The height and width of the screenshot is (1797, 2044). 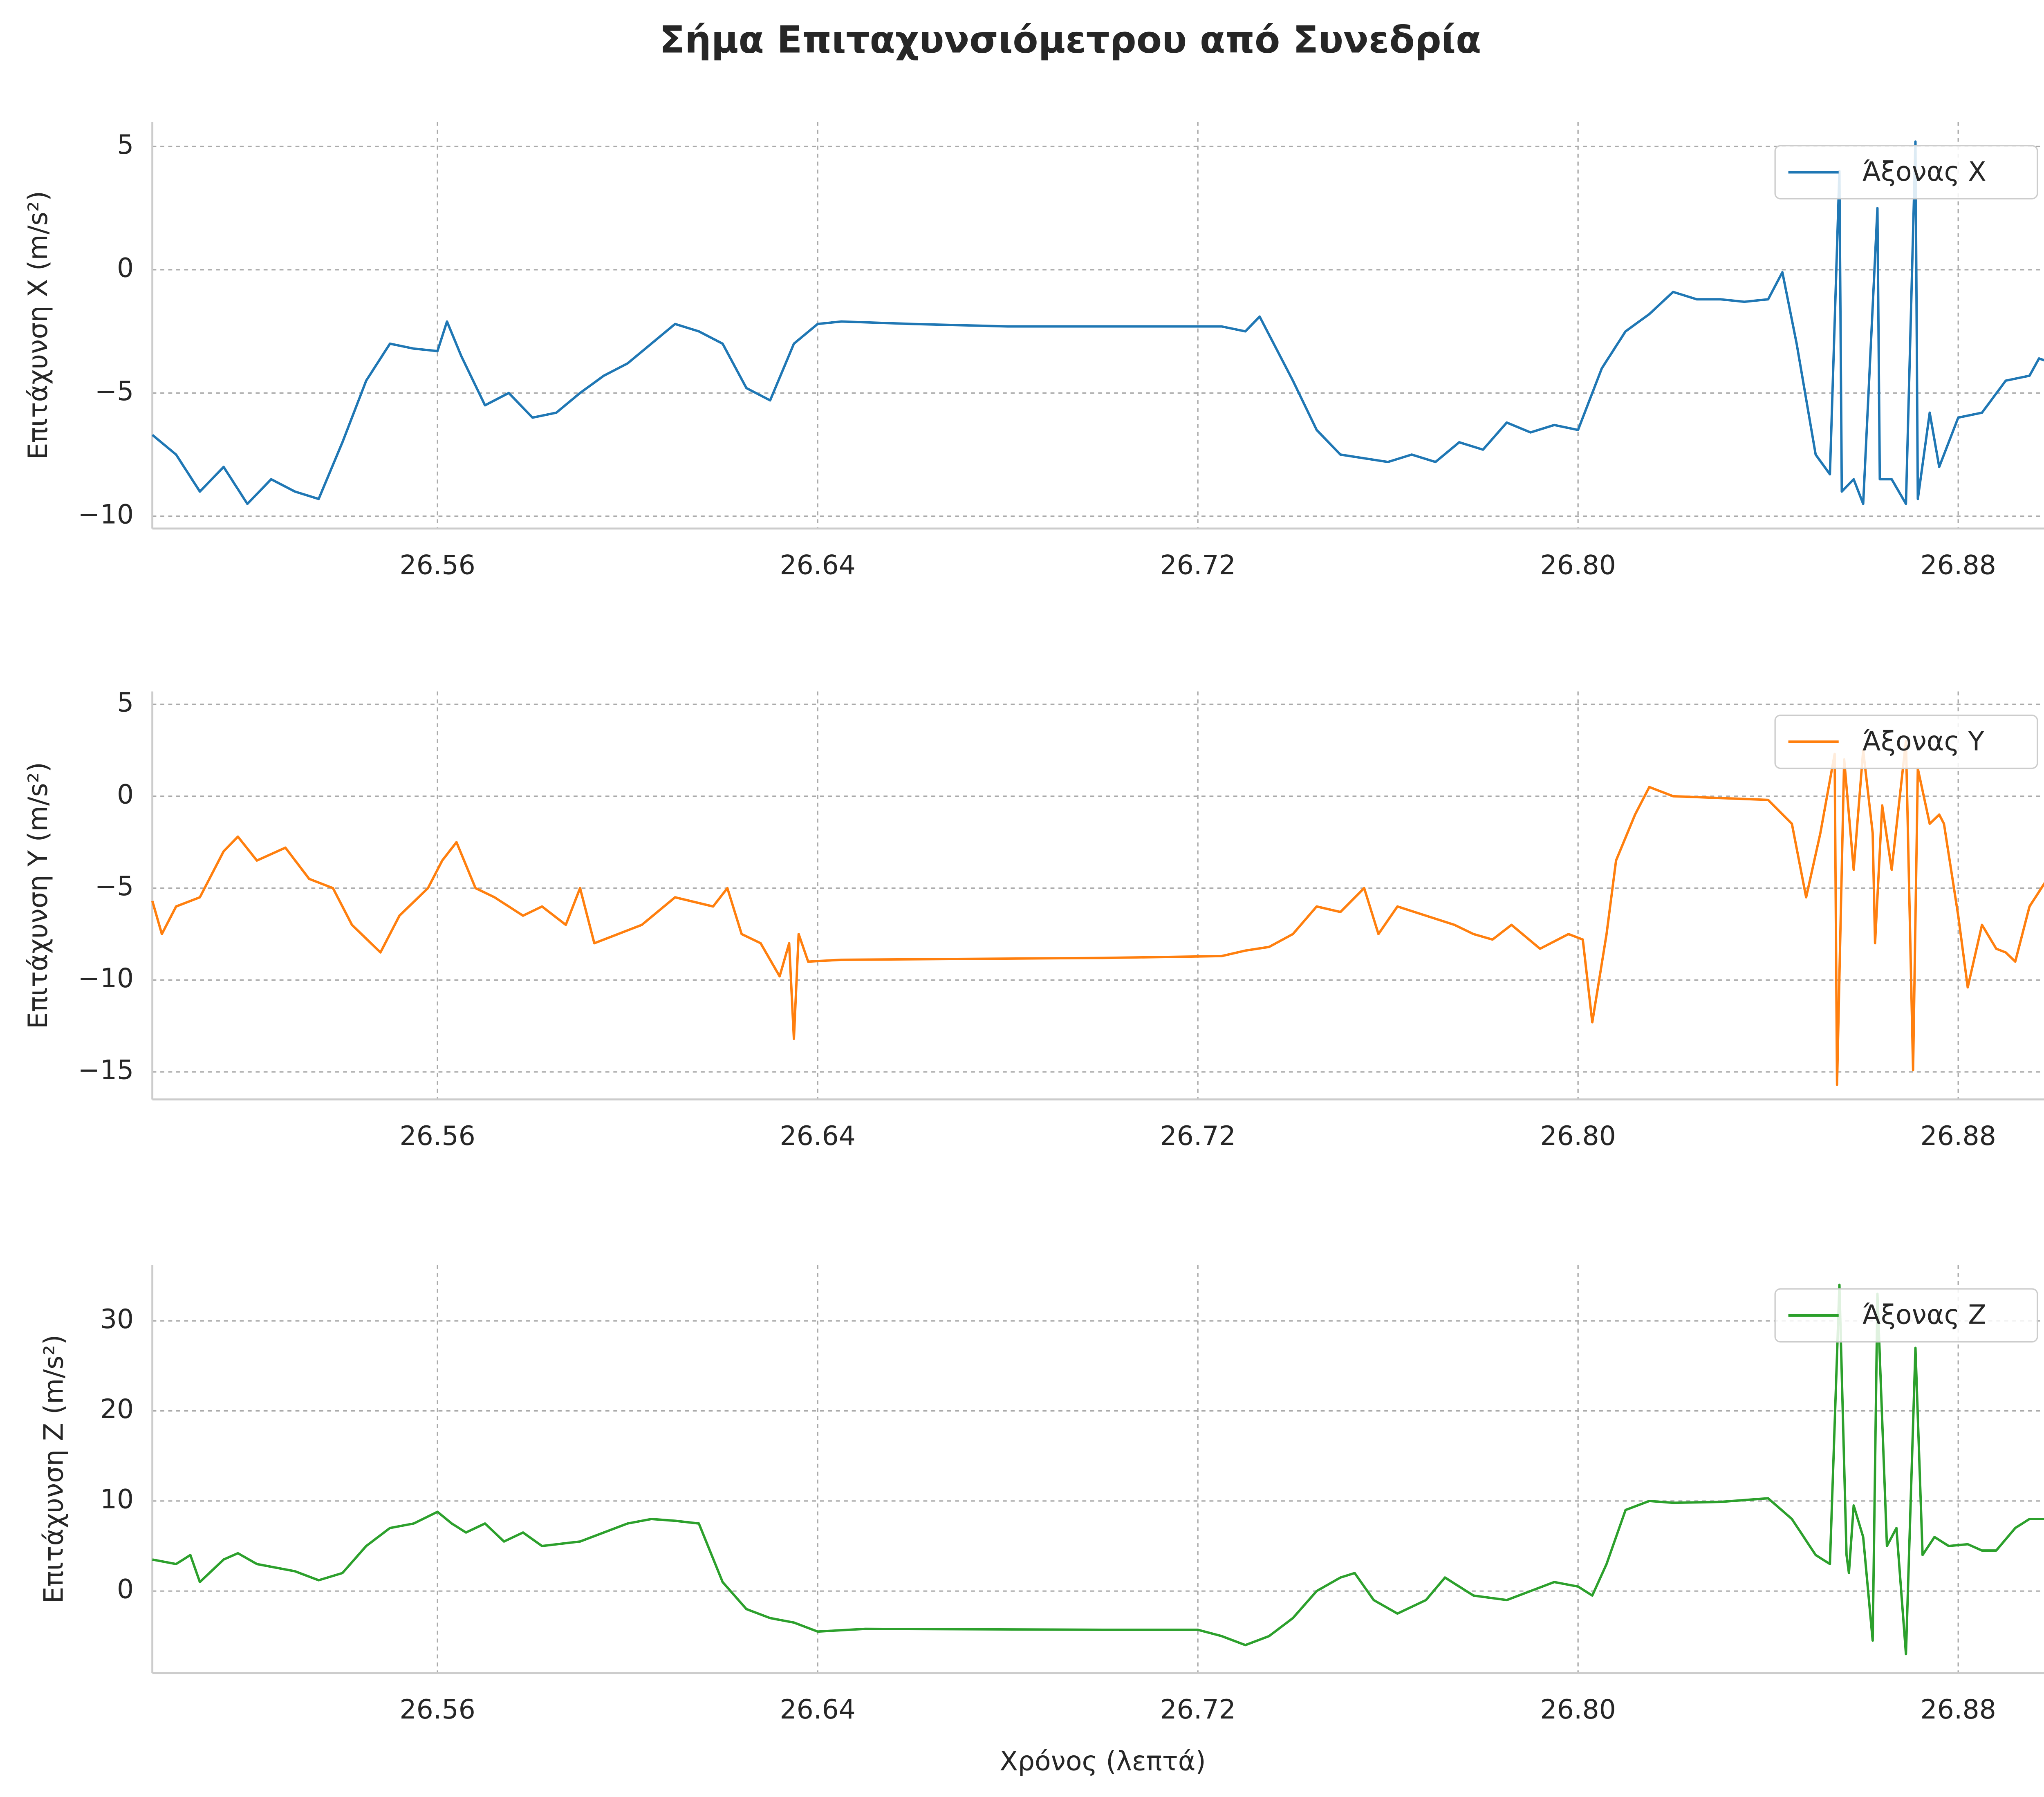 What do you see at coordinates (38, 895) in the screenshot?
I see `y-axis-label: Επιτάχυνση Y (m/s²)` at bounding box center [38, 895].